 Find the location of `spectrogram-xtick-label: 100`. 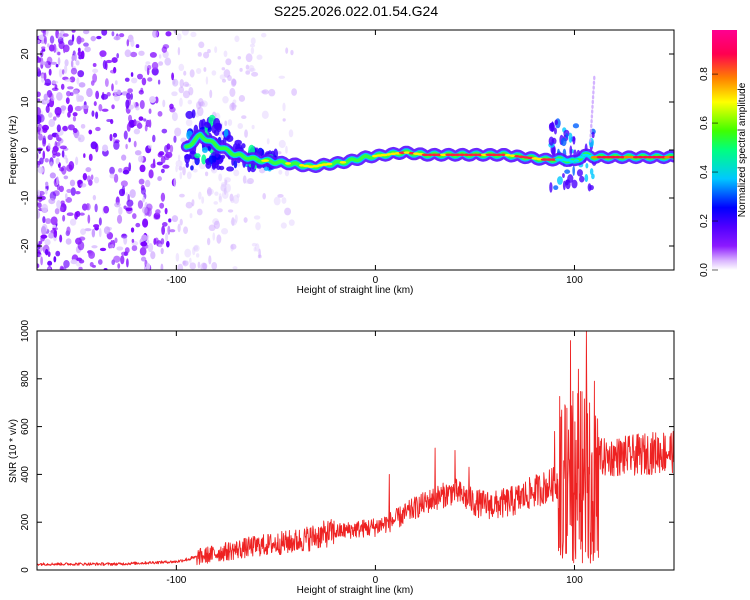

spectrogram-xtick-label: 100 is located at coordinates (574, 280).